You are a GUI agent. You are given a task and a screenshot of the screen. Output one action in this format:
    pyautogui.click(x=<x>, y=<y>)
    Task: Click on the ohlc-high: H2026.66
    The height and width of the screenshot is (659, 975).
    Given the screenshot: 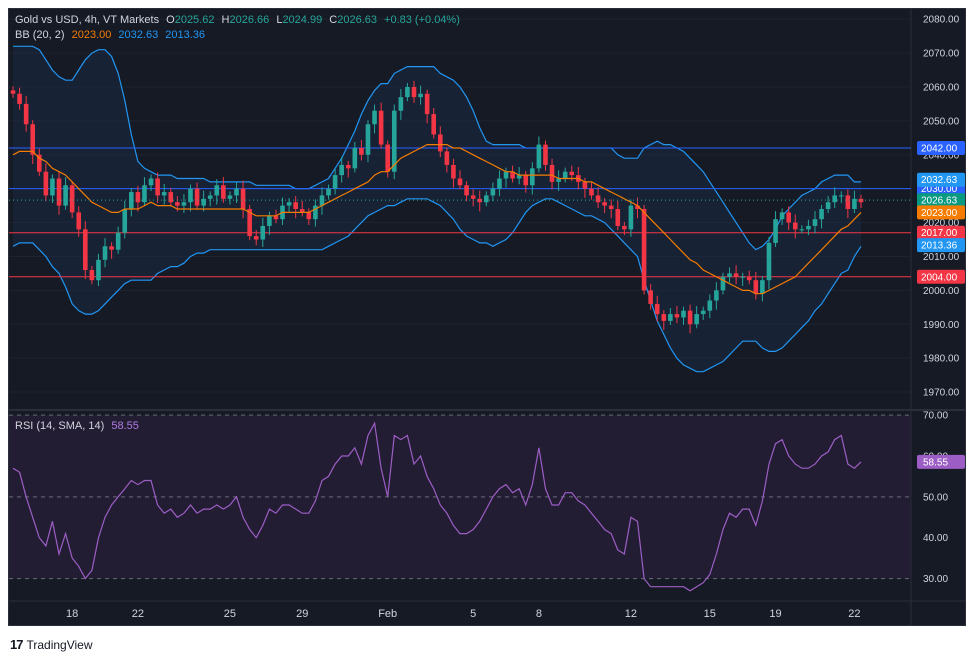 What is the action you would take?
    pyautogui.click(x=246, y=20)
    